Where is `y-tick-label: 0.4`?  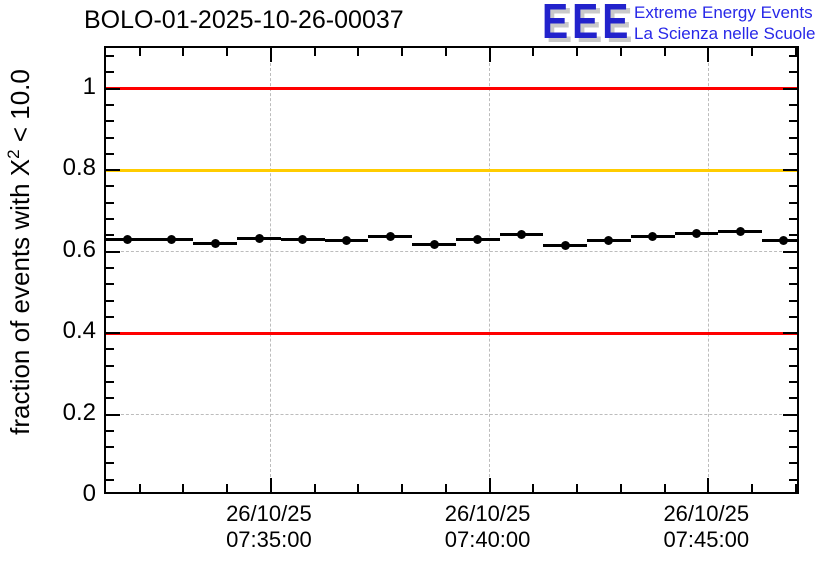
y-tick-label: 0.4 is located at coordinates (79, 331).